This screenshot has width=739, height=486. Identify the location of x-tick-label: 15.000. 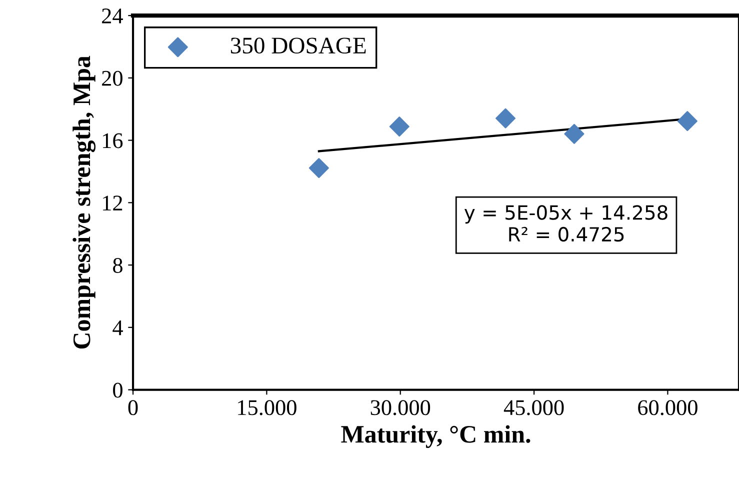
(267, 408).